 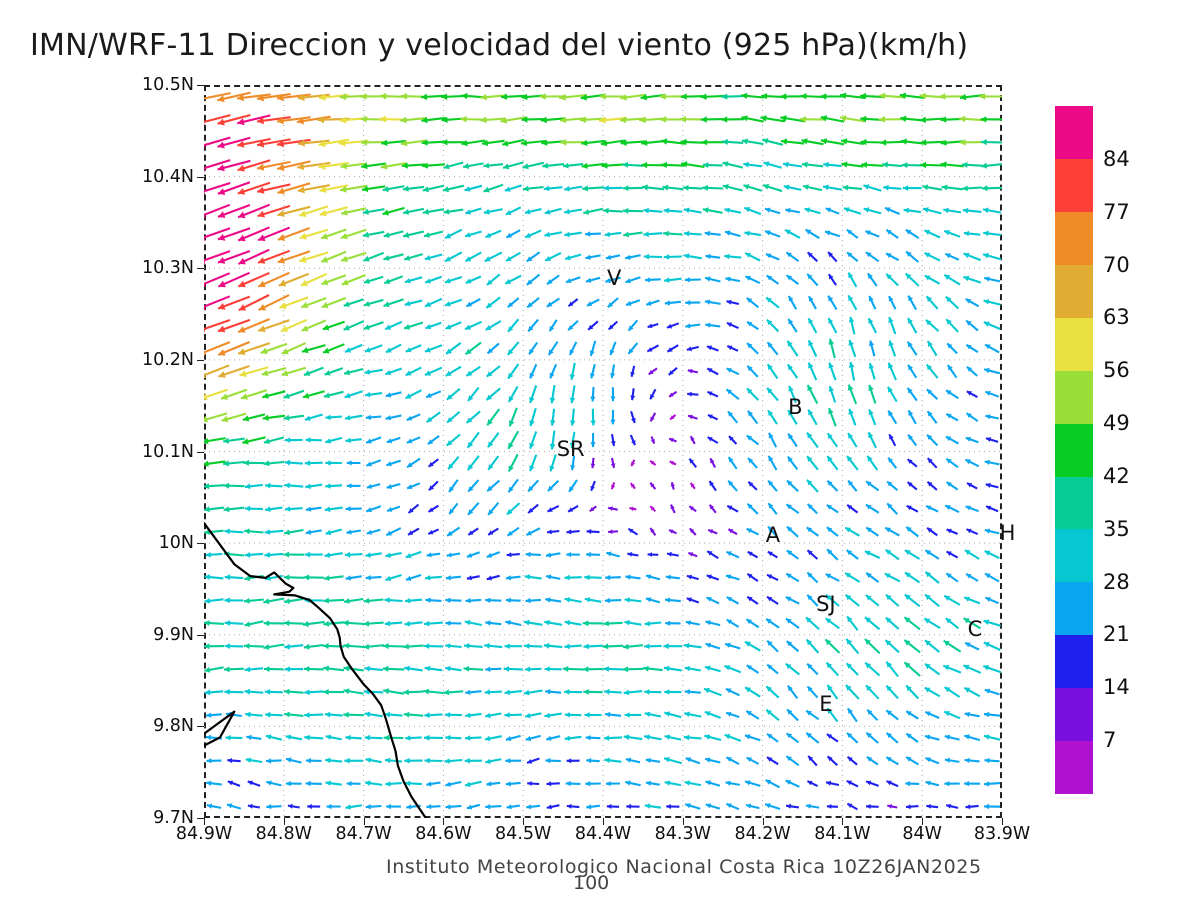 What do you see at coordinates (167, 176) in the screenshot?
I see `y-axis-tick-label: 10.4N` at bounding box center [167, 176].